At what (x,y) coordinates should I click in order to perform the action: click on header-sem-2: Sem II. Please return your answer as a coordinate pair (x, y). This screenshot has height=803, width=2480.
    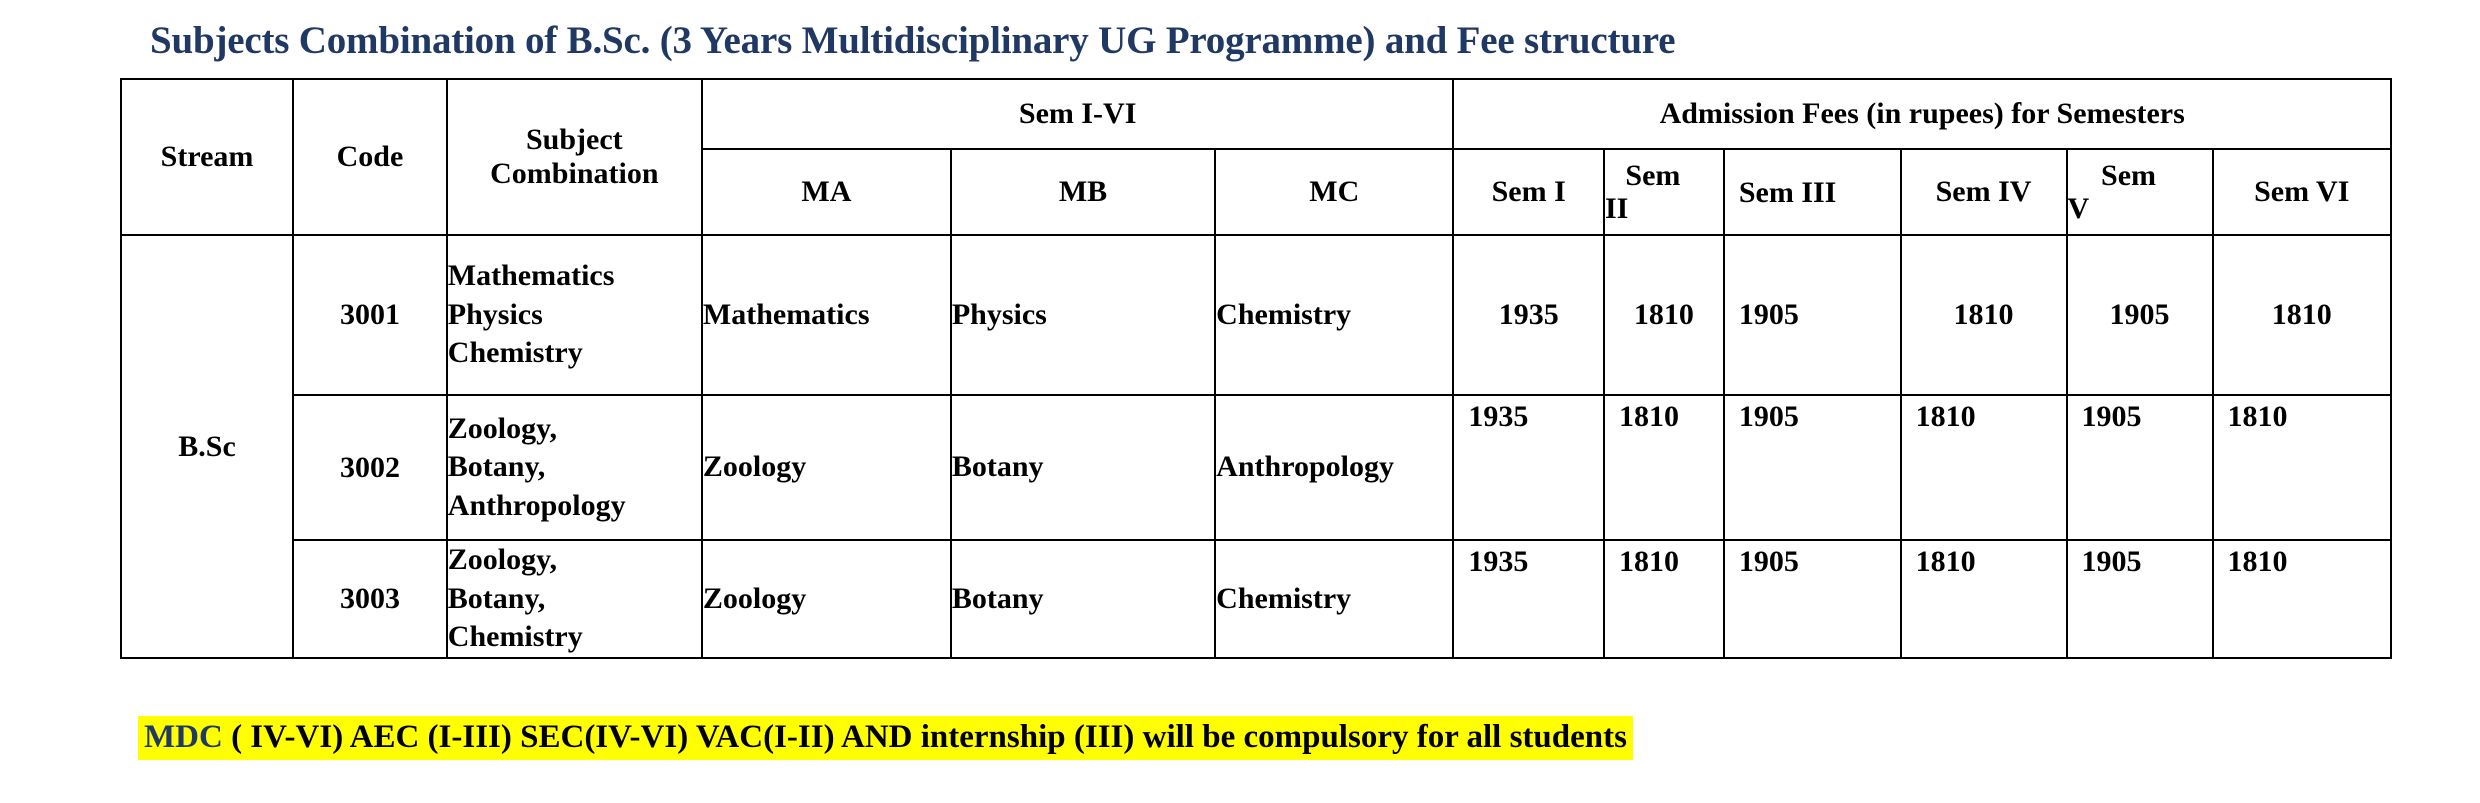
    Looking at the image, I should click on (1663, 192).